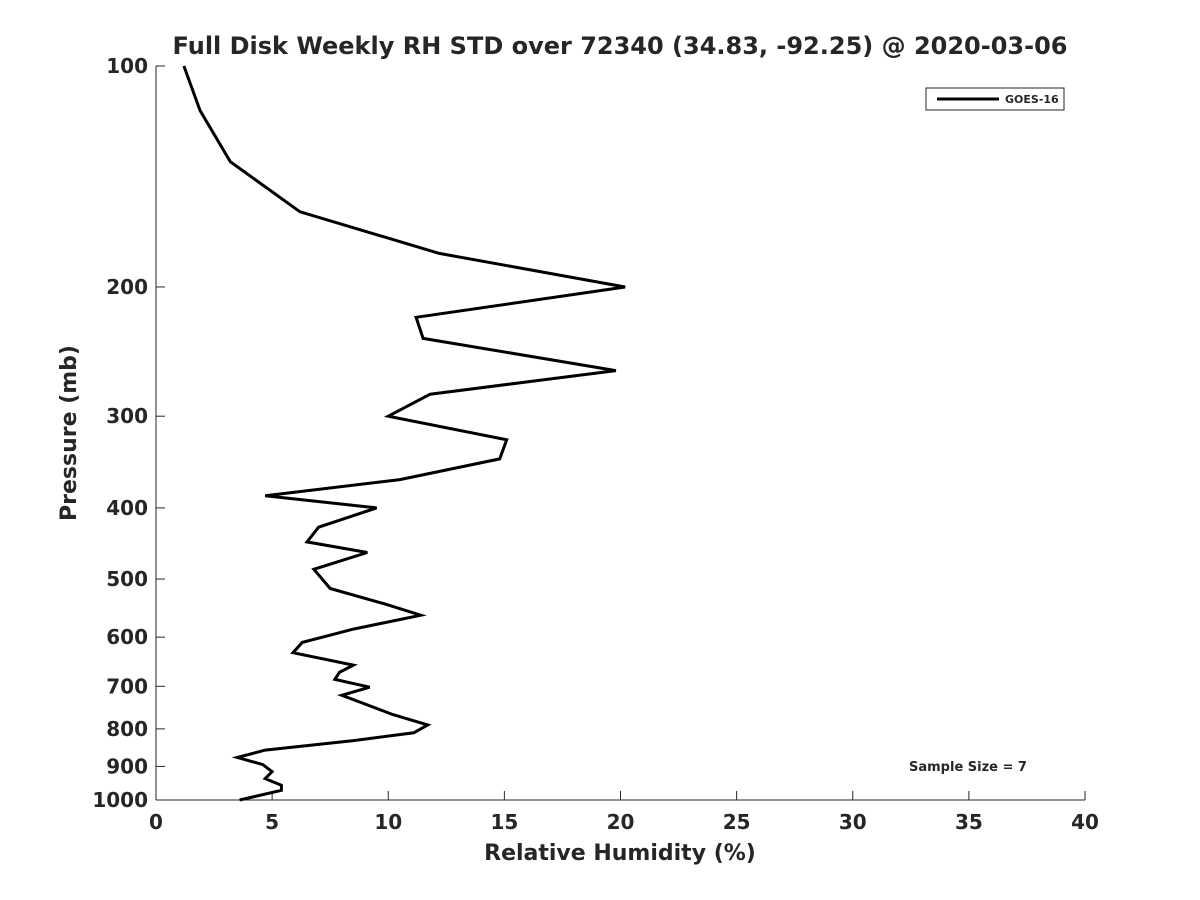 The width and height of the screenshot is (1200, 900). I want to click on y-axis-label: Pressure (mb), so click(69, 433).